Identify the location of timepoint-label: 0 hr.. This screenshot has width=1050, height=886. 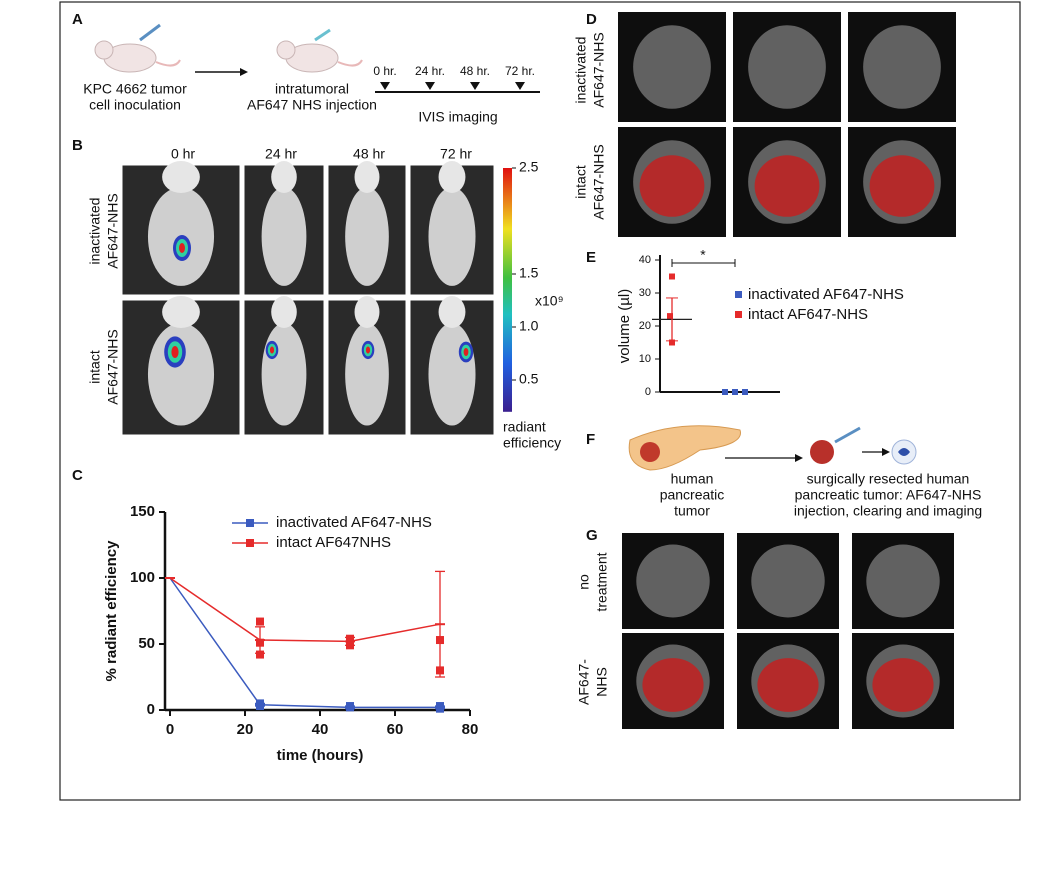
(384, 71).